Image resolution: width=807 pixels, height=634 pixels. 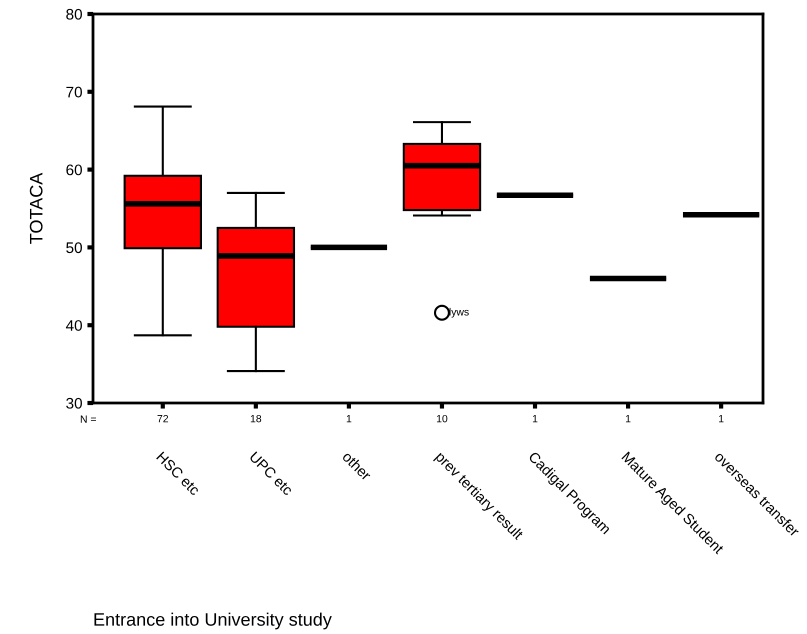 I want to click on y-tick-label: 80, so click(x=74, y=14).